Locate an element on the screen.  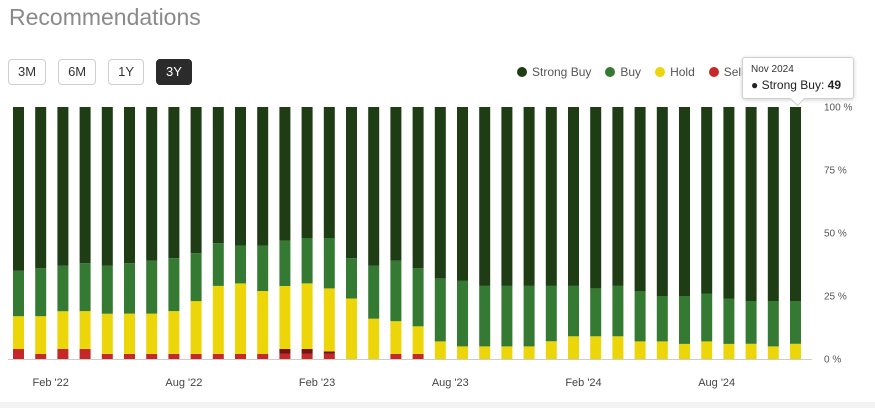
bar-24-buy is located at coordinates (551, 313).